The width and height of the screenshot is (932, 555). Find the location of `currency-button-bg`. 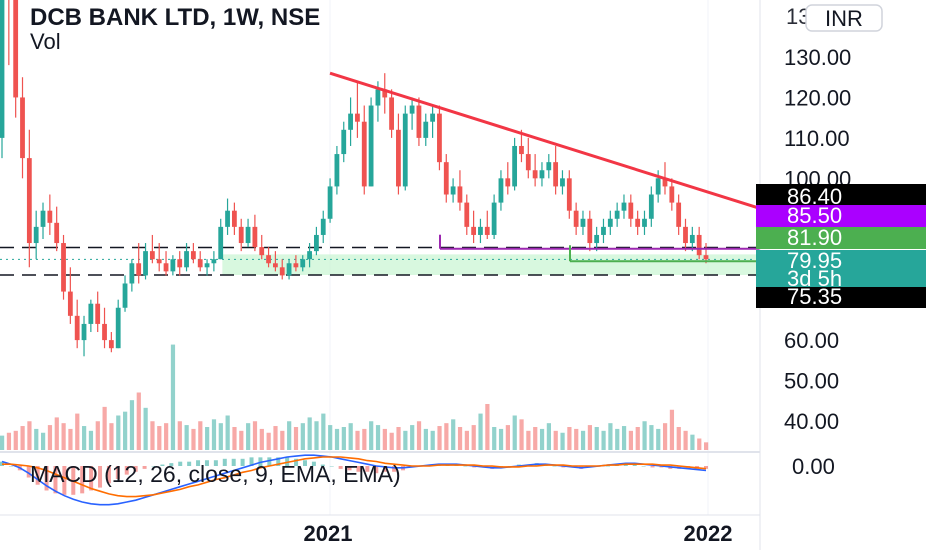

currency-button-bg is located at coordinates (844, 18).